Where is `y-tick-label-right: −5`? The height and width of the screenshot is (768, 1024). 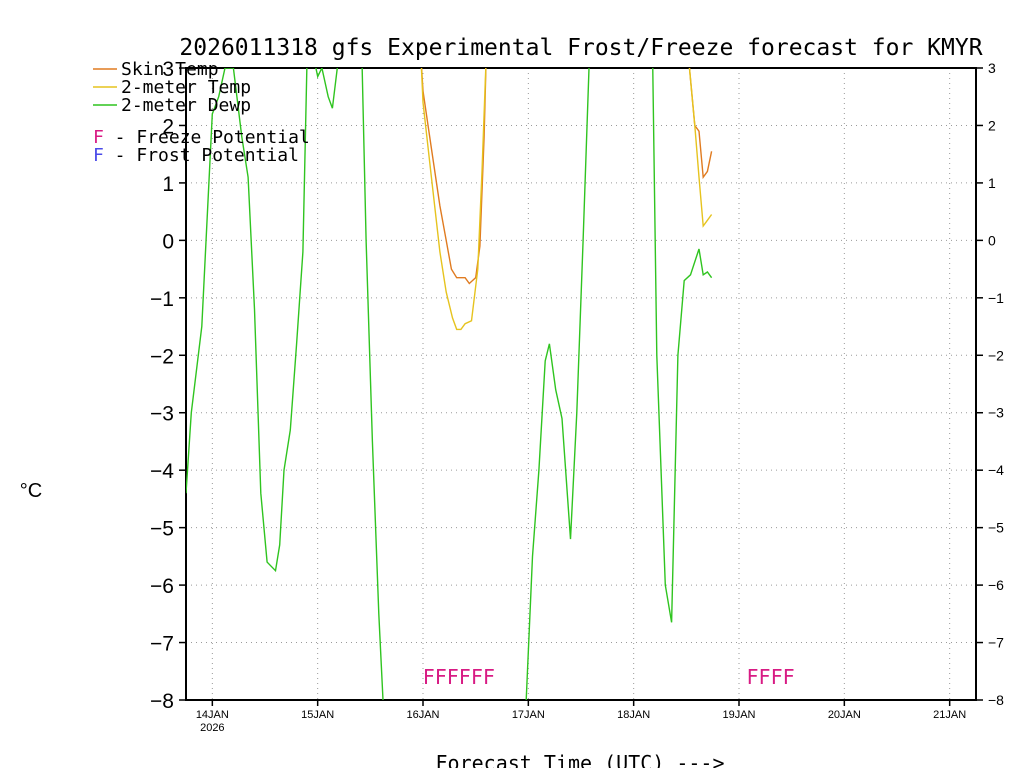
y-tick-label-right: −5 is located at coordinates (996, 528).